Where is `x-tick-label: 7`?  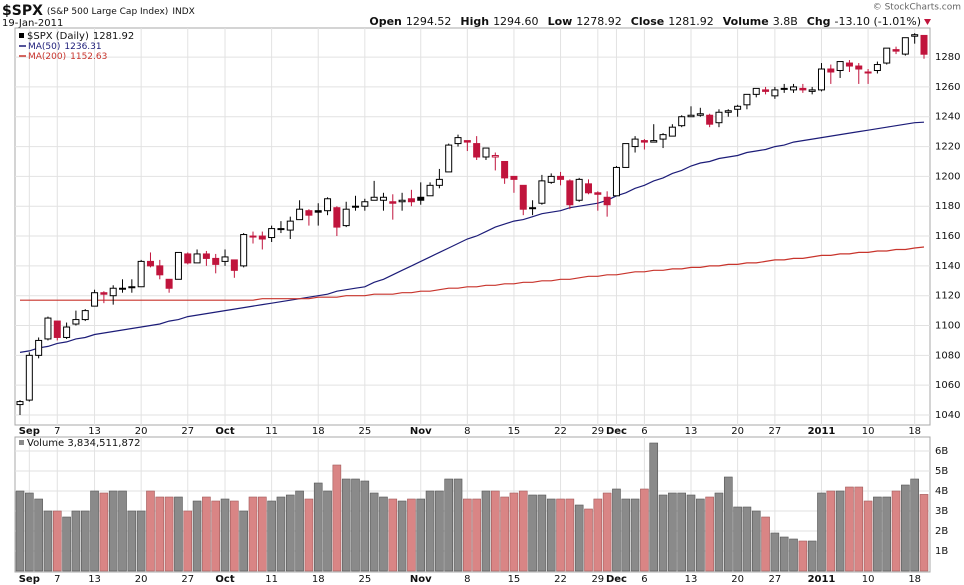 x-tick-label: 7 is located at coordinates (57, 431).